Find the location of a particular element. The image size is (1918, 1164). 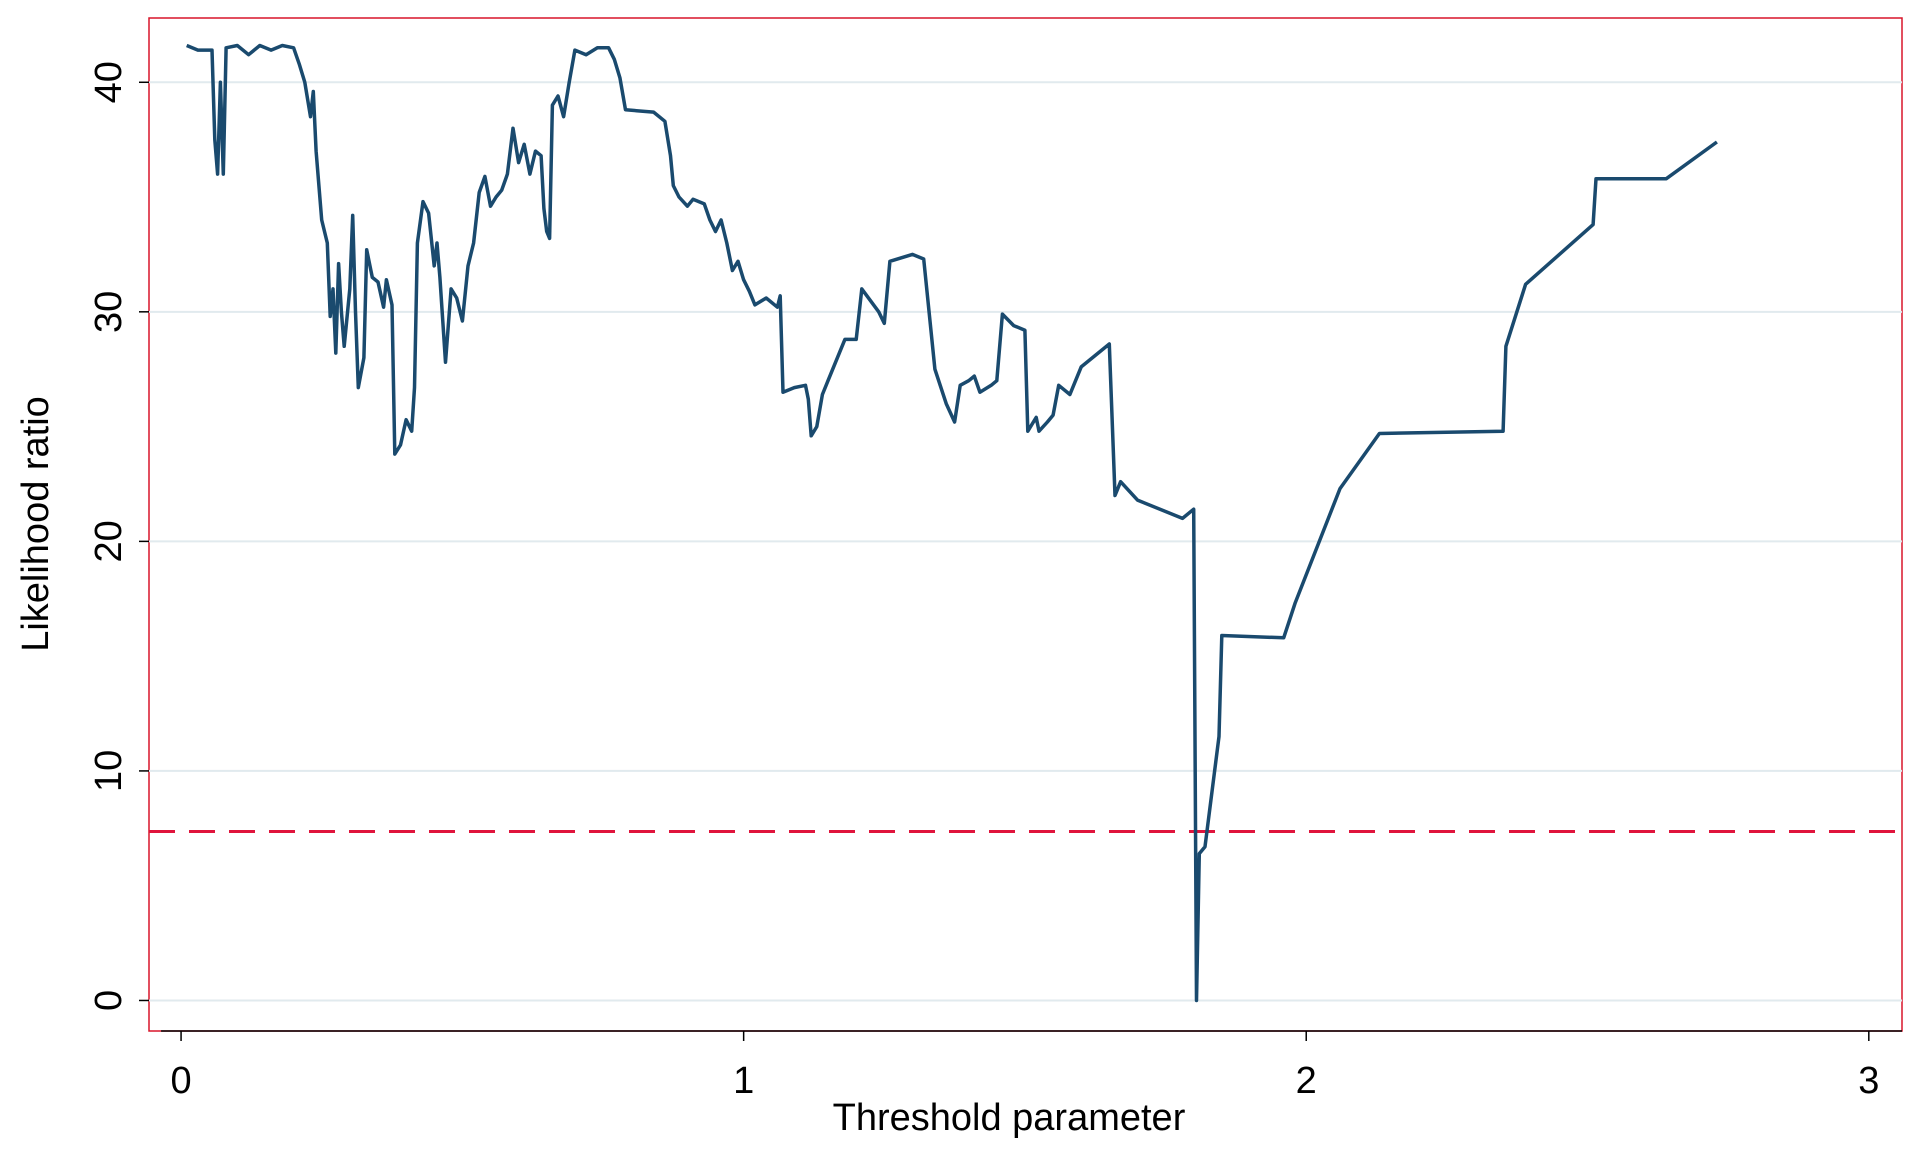

y-tick-label: 30 is located at coordinates (109, 312).